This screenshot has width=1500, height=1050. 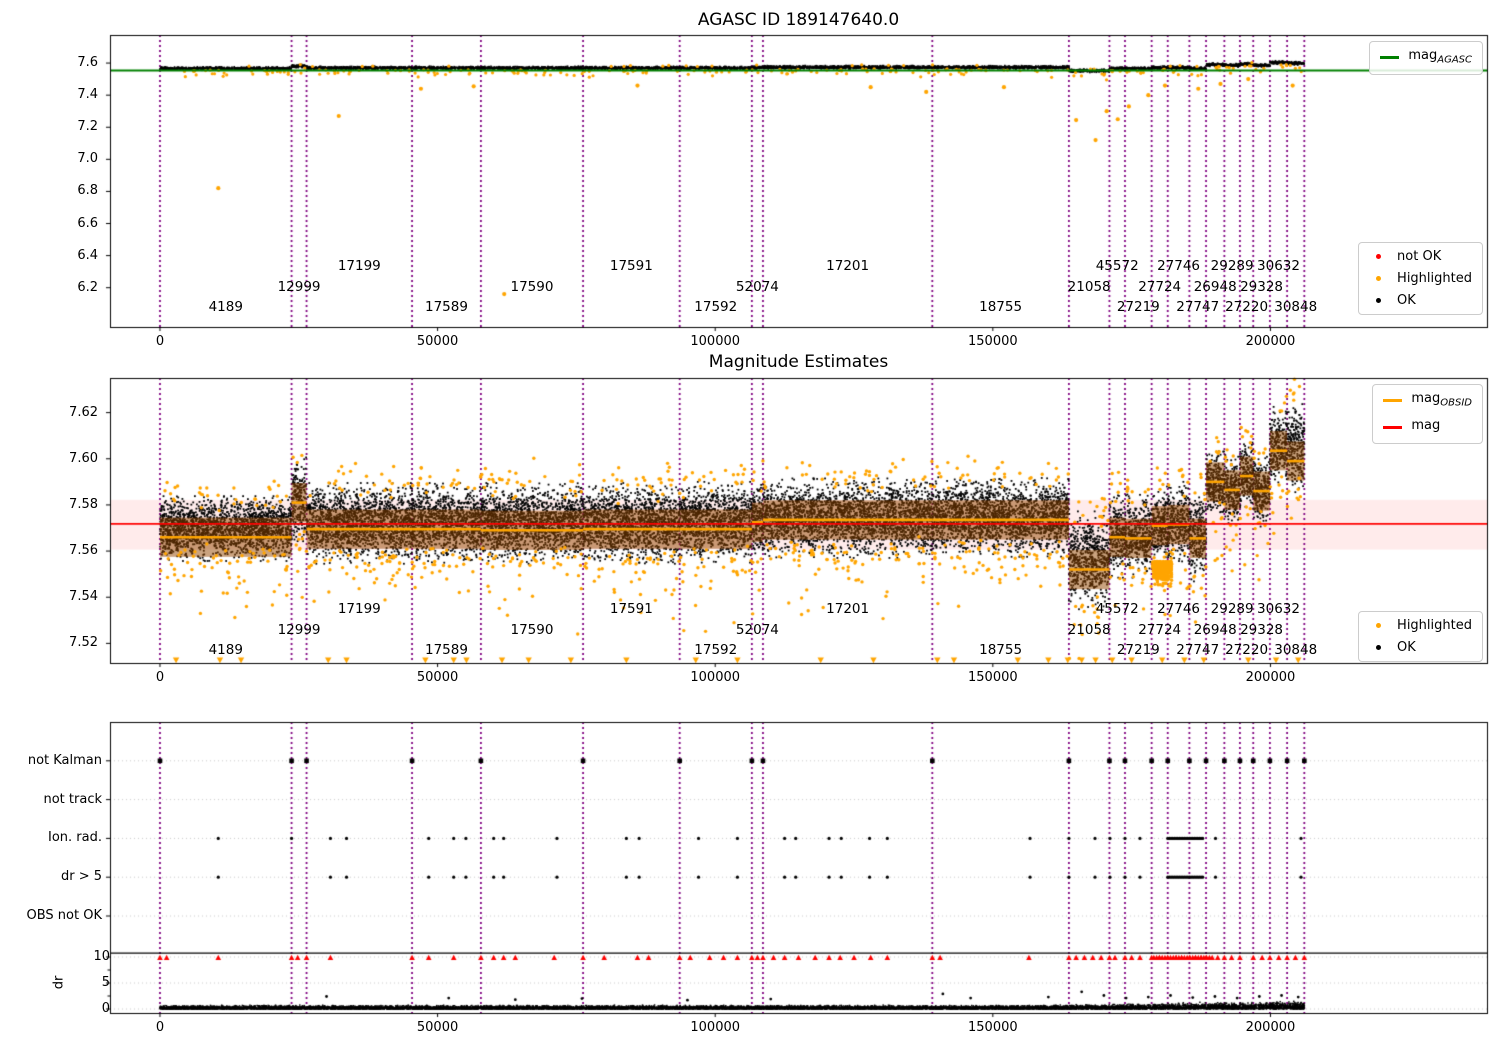 What do you see at coordinates (1406, 647) in the screenshot?
I see `legend-label-ok-mid: OK` at bounding box center [1406, 647].